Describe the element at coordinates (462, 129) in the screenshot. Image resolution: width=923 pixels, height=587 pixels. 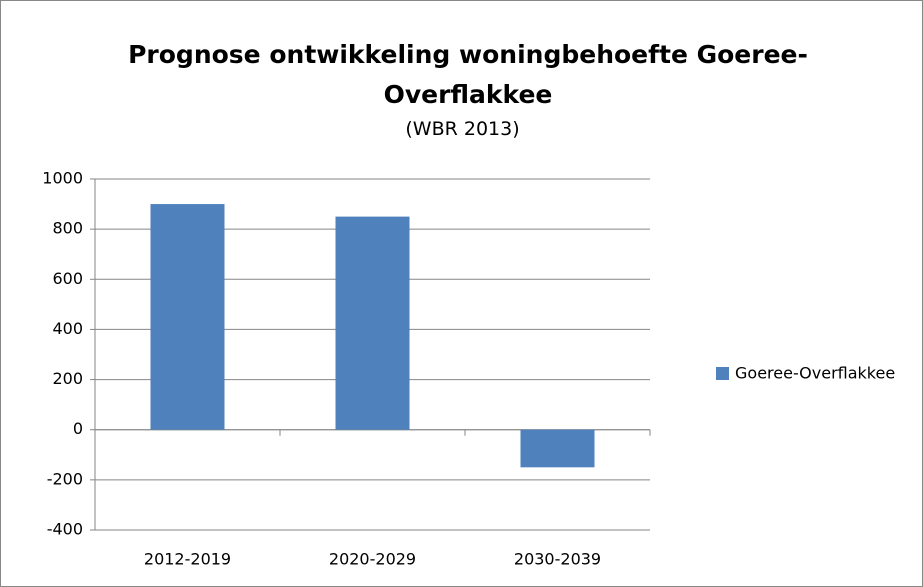
I see `chart-subtitle: (WBR 2013)` at that location.